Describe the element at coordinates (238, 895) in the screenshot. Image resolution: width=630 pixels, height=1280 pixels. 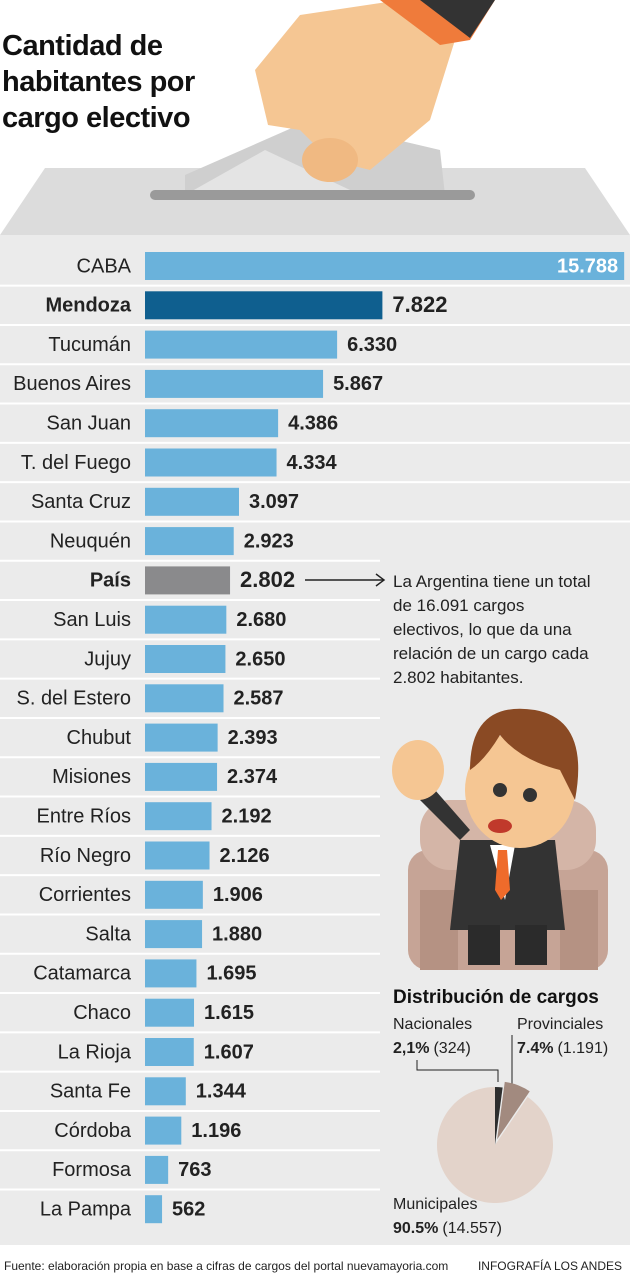
I see `value-label: 1.906` at that location.